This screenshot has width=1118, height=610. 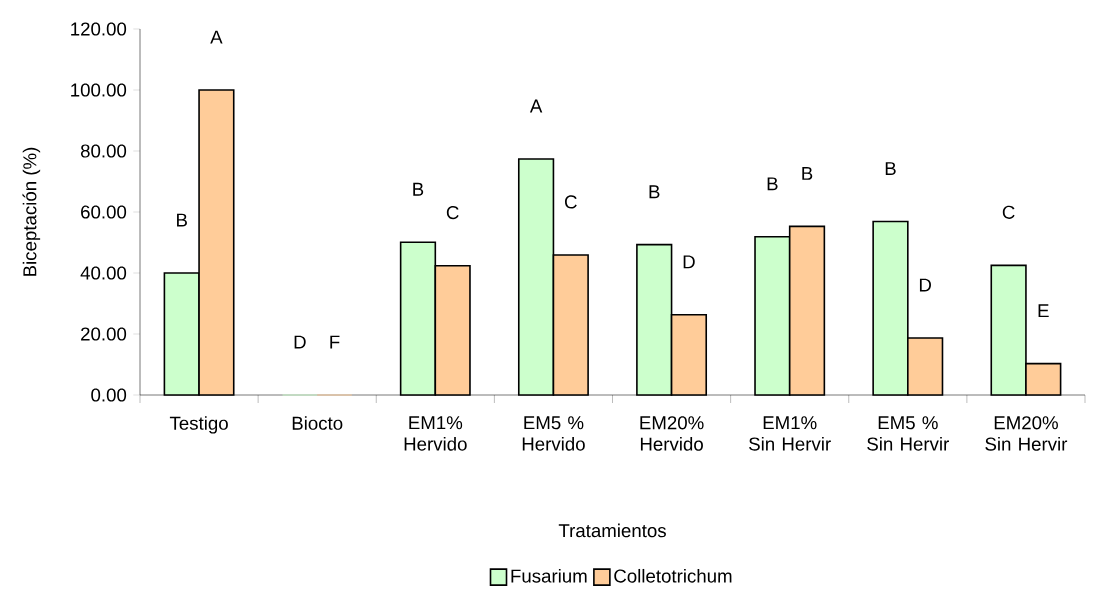 I want to click on x-tick-label: EM5 % Sin Hervir, so click(x=908, y=433).